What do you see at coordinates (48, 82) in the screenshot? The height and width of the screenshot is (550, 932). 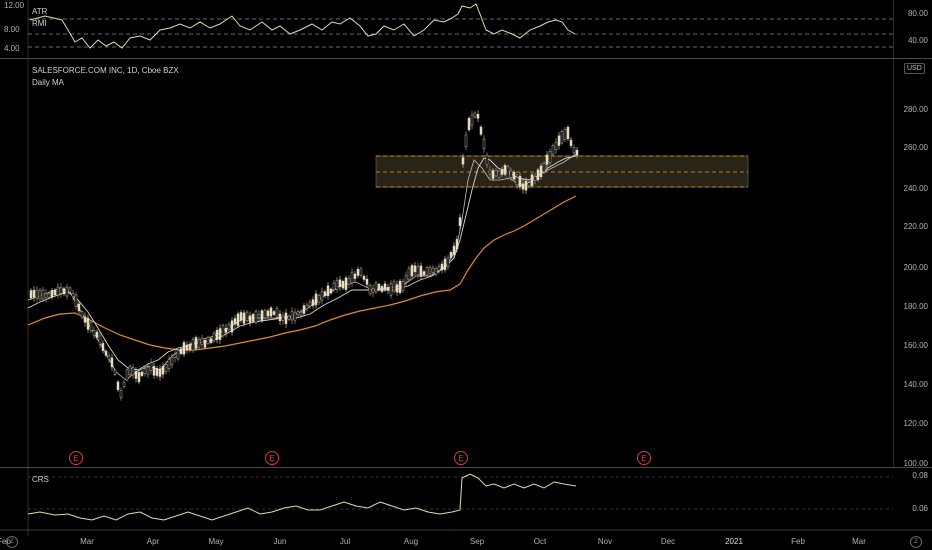 I see `indicator-label: Daily MA` at bounding box center [48, 82].